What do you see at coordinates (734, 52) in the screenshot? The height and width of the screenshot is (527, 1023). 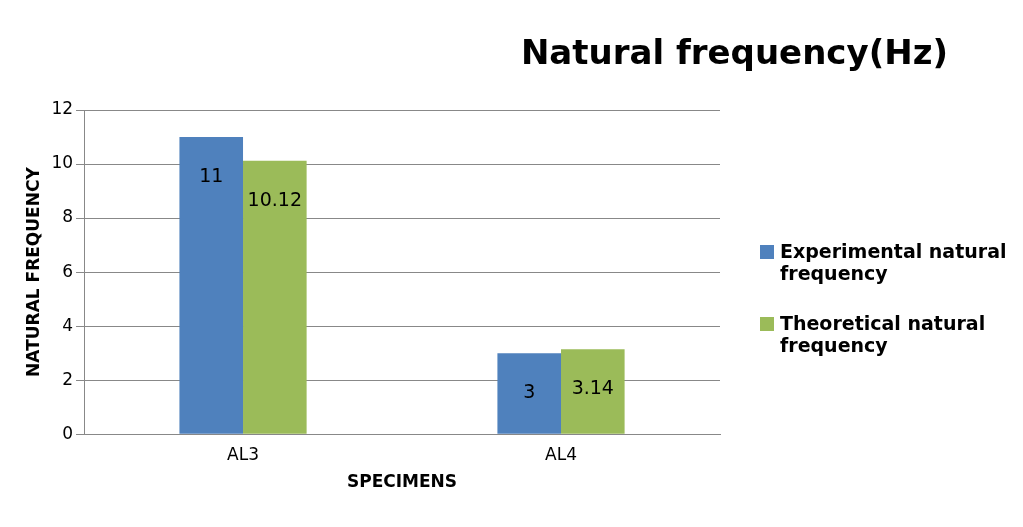 I see `chart-title: Natural frequency(Hz)` at bounding box center [734, 52].